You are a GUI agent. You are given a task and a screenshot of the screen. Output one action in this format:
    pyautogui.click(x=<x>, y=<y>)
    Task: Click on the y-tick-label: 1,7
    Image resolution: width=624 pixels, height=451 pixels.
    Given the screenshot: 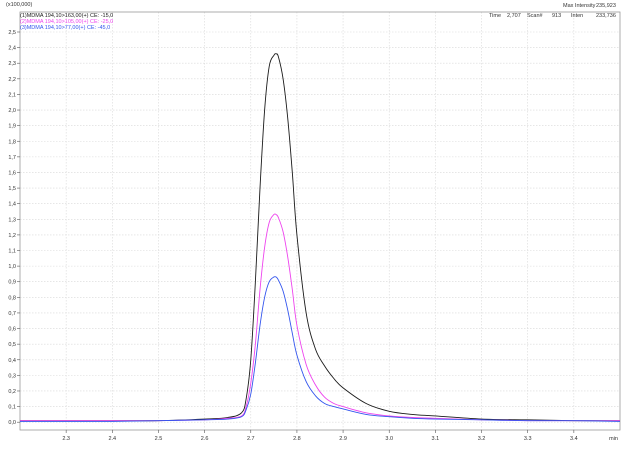 What is the action you would take?
    pyautogui.click(x=12, y=158)
    